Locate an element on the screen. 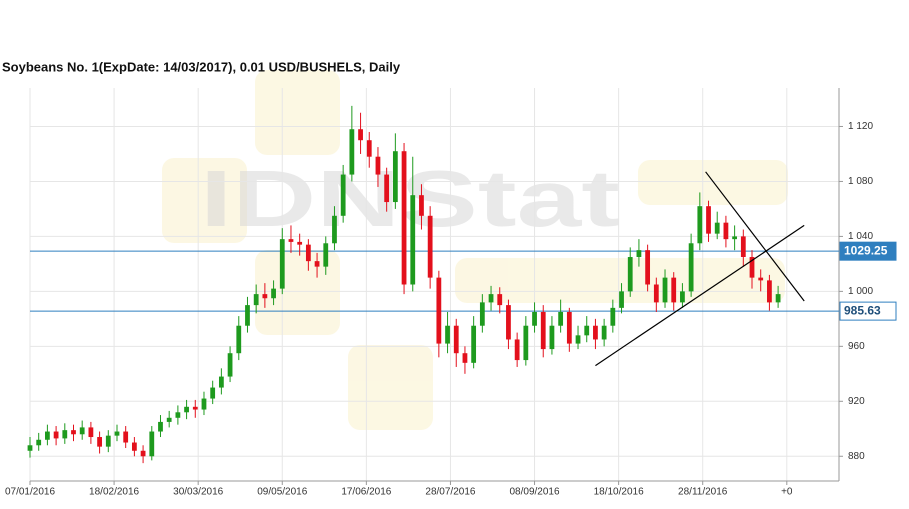 This screenshot has height=509, width=909. x-tick-label: 18/10/2016 is located at coordinates (619, 492).